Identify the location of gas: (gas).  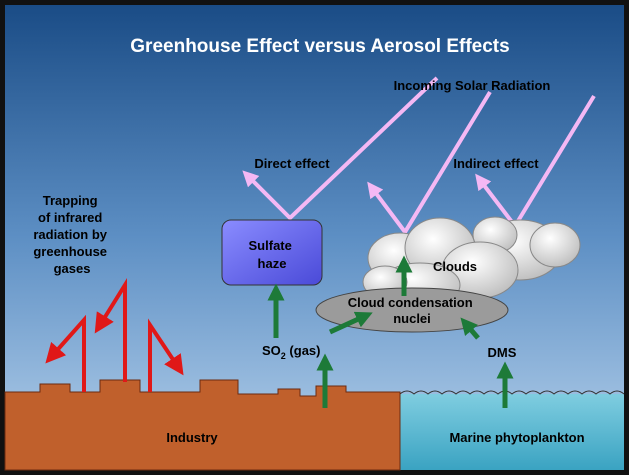
(303, 350).